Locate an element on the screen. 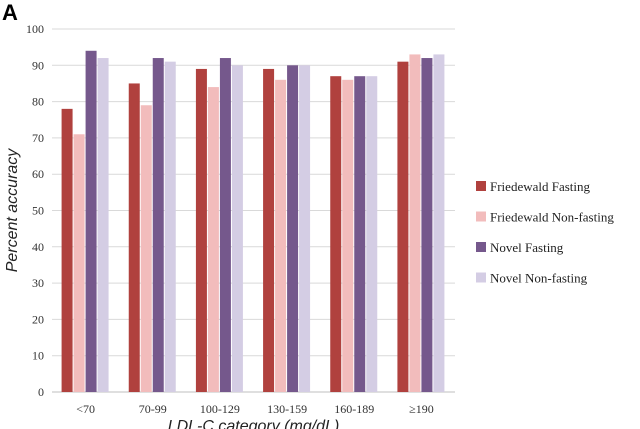  legend-label: Novel Non-fasting is located at coordinates (539, 278).